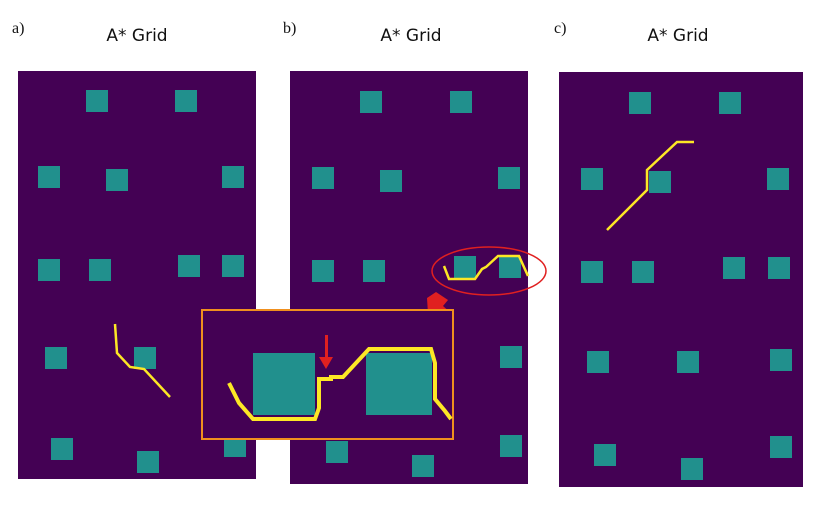 This screenshot has width=825, height=506. I want to click on panel-a-title: A* Grid, so click(137, 36).